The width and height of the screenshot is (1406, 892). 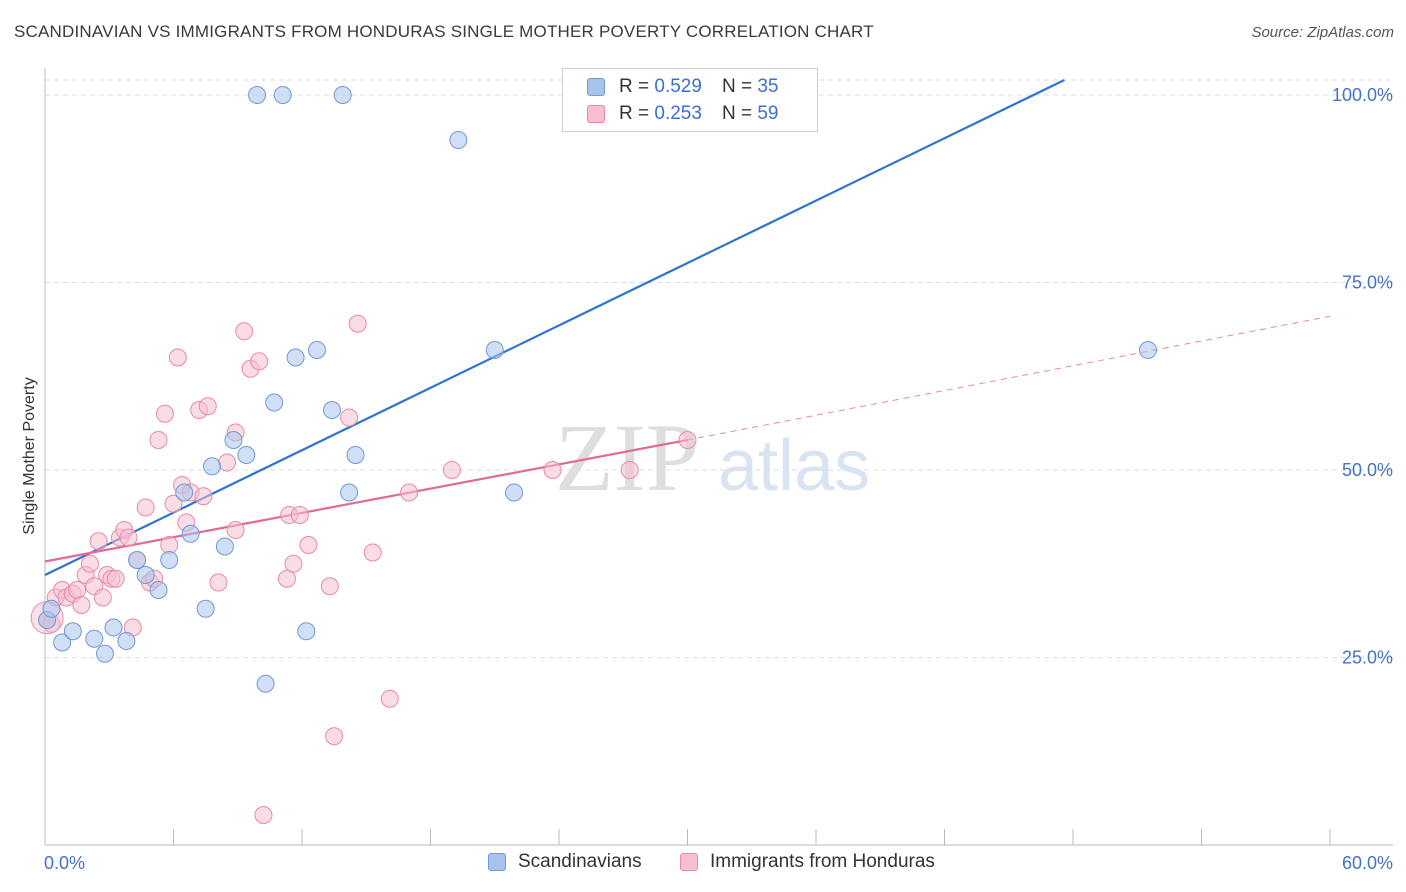 I want to click on bottom-legend-label: Immigrants from Honduras, so click(x=822, y=861).